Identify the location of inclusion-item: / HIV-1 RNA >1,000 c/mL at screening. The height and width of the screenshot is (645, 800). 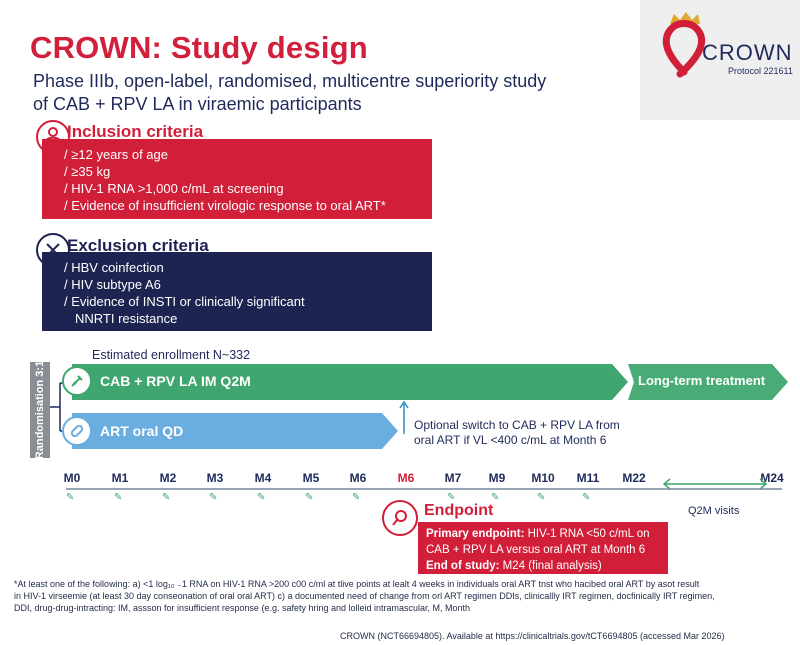
(174, 188).